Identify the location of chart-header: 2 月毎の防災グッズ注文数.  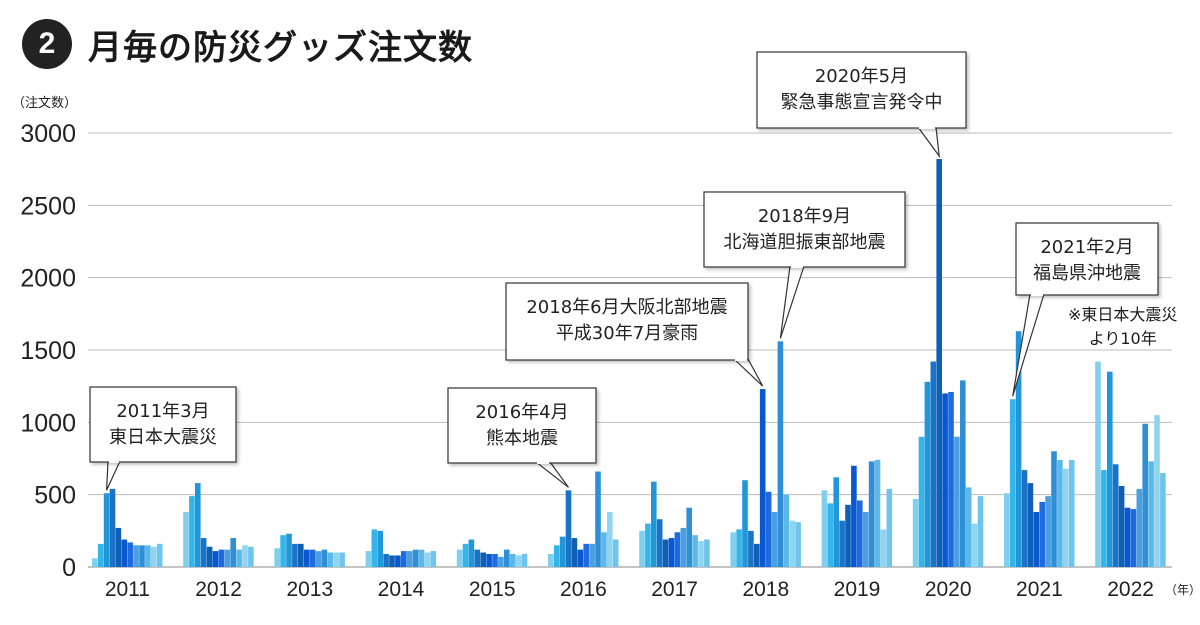
(247, 44).